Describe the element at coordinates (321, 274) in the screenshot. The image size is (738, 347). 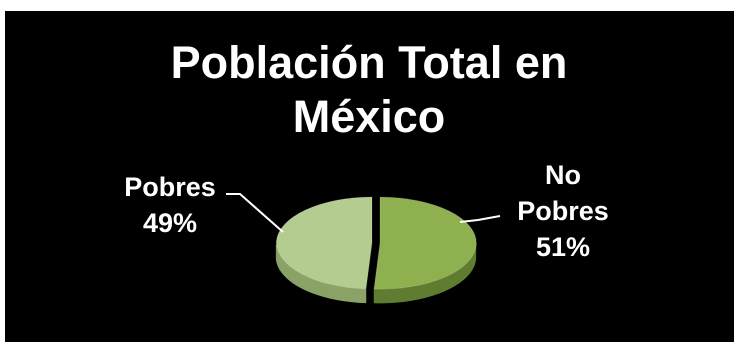
I see `pie-slice-side-pobres` at that location.